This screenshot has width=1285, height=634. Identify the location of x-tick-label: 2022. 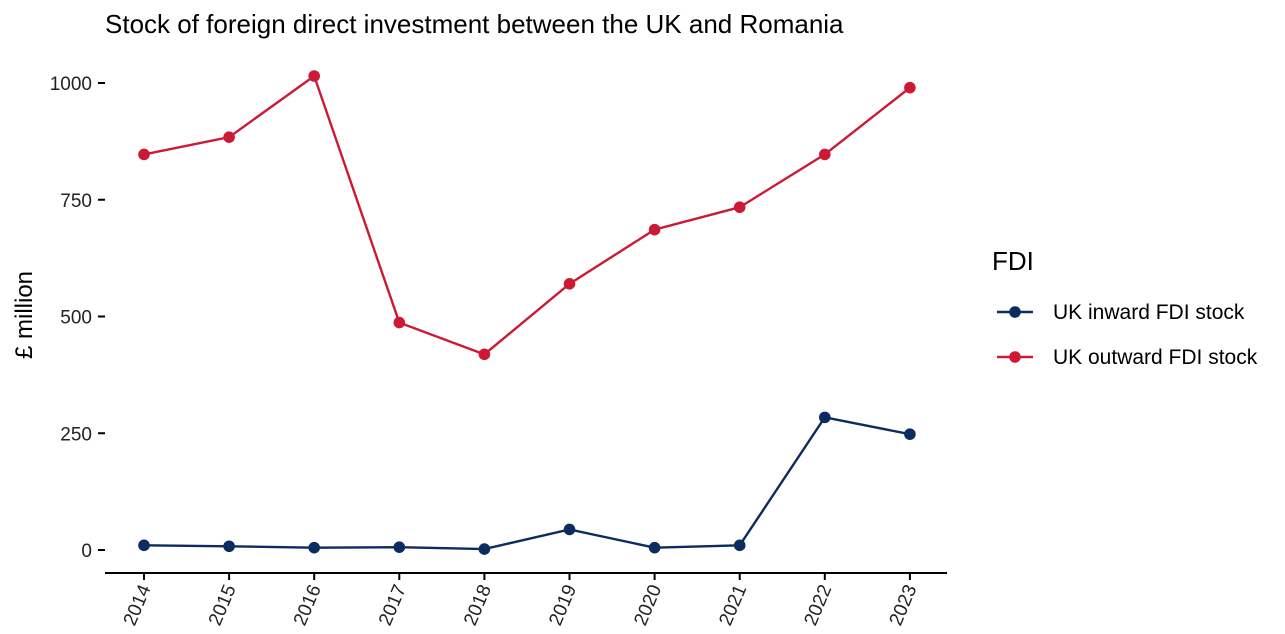
(819, 605).